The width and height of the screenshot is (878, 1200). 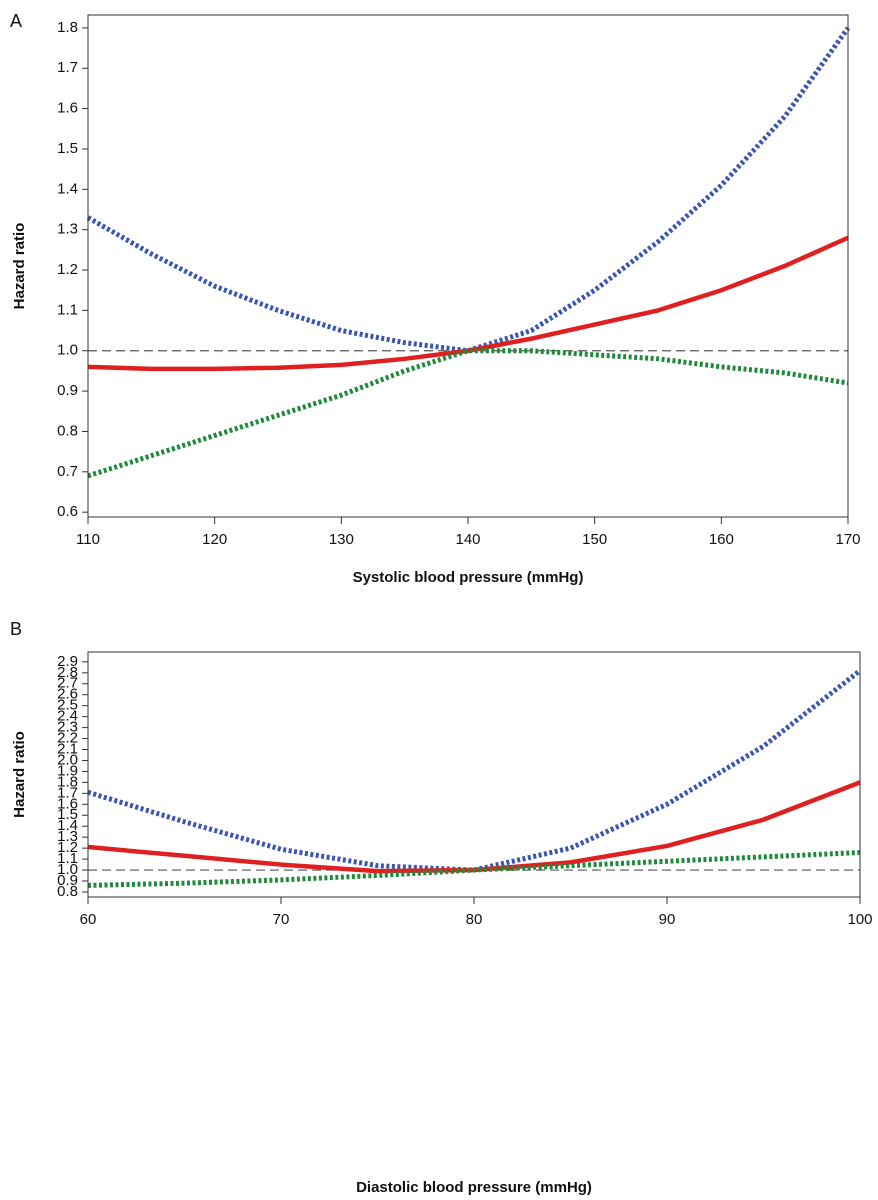 I want to click on y-tick-label: 2.3, so click(x=67, y=727).